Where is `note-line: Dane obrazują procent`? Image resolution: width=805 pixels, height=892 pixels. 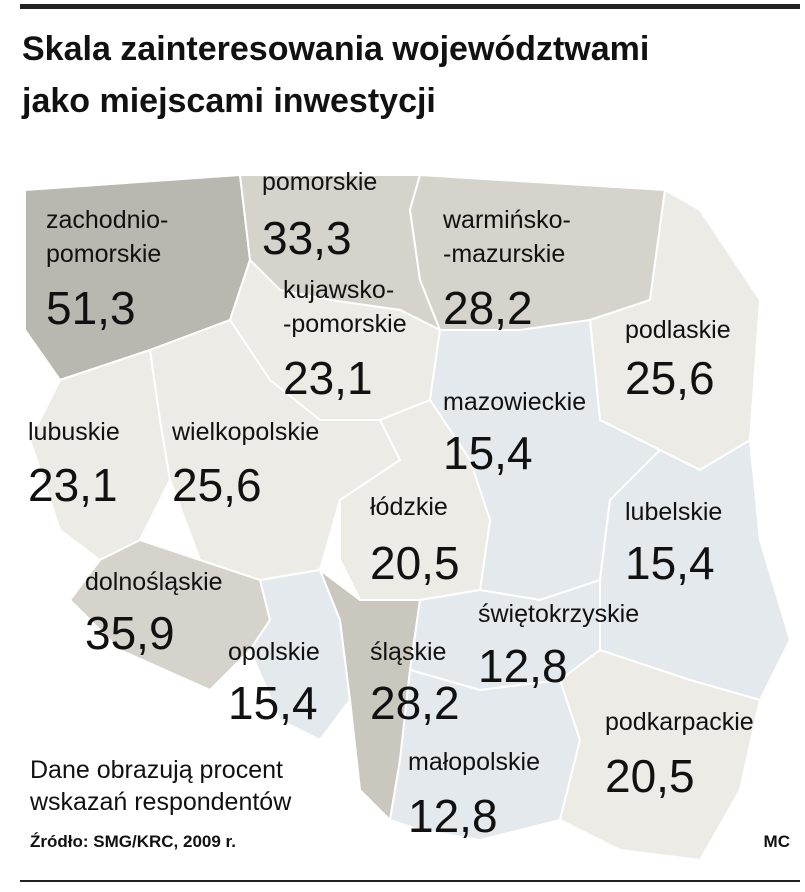
note-line: Dane obrazują procent is located at coordinates (156, 770).